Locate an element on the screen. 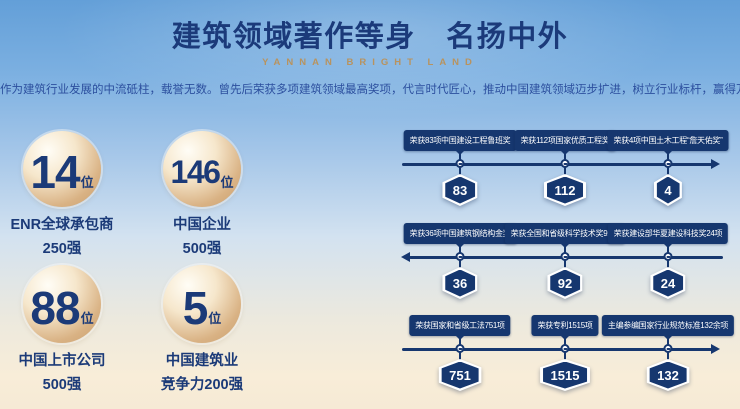 The width and height of the screenshot is (740, 409). award-label: 荣获全国和省级科学技术奖92项 is located at coordinates (565, 233).